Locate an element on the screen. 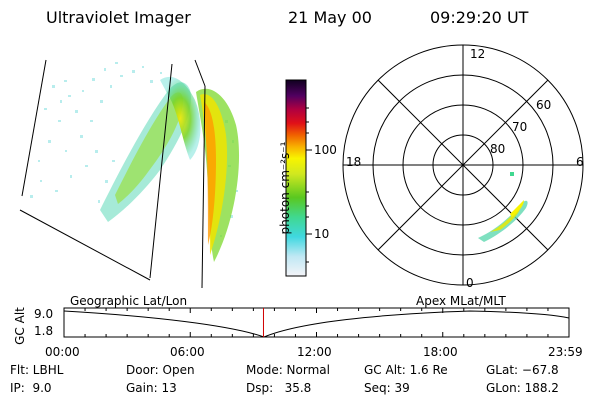 This screenshot has height=400, width=600. timeline-tick-2359: 23:59 is located at coordinates (565, 352).